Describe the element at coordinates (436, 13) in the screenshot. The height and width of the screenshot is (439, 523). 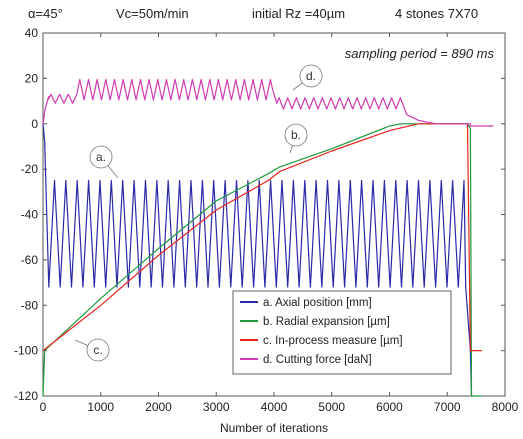
I see `header-stones: 4 stones 7X70` at that location.